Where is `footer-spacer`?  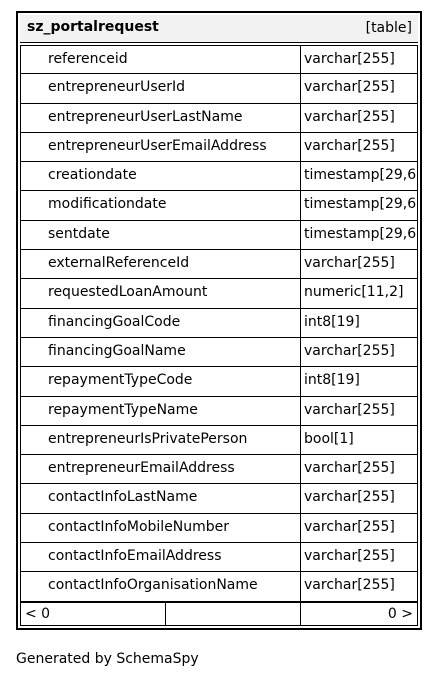 footer-spacer is located at coordinates (232, 613).